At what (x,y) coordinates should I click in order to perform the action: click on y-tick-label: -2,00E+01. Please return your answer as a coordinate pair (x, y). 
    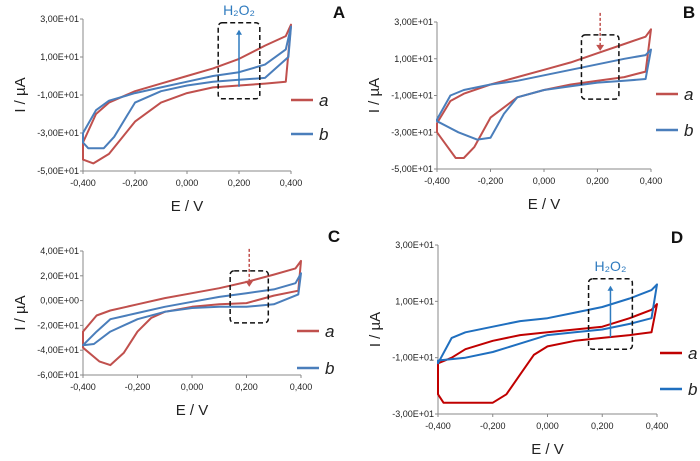
    Looking at the image, I should click on (58, 325).